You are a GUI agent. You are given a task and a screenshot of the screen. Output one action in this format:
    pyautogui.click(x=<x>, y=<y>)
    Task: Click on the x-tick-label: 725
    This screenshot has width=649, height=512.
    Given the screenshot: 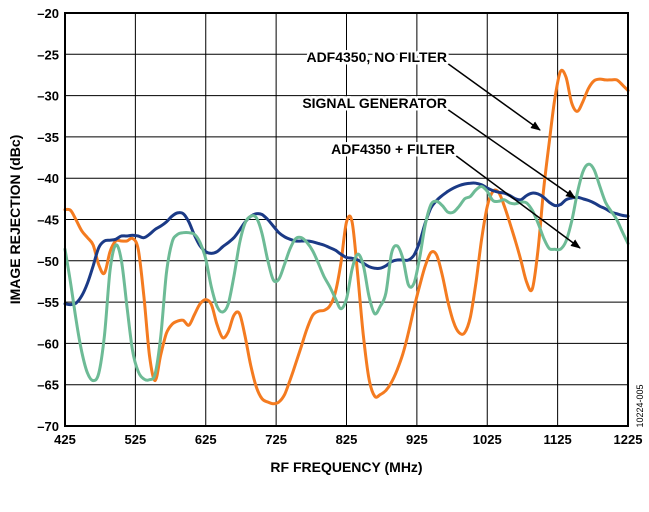 What is the action you would take?
    pyautogui.click(x=276, y=439)
    